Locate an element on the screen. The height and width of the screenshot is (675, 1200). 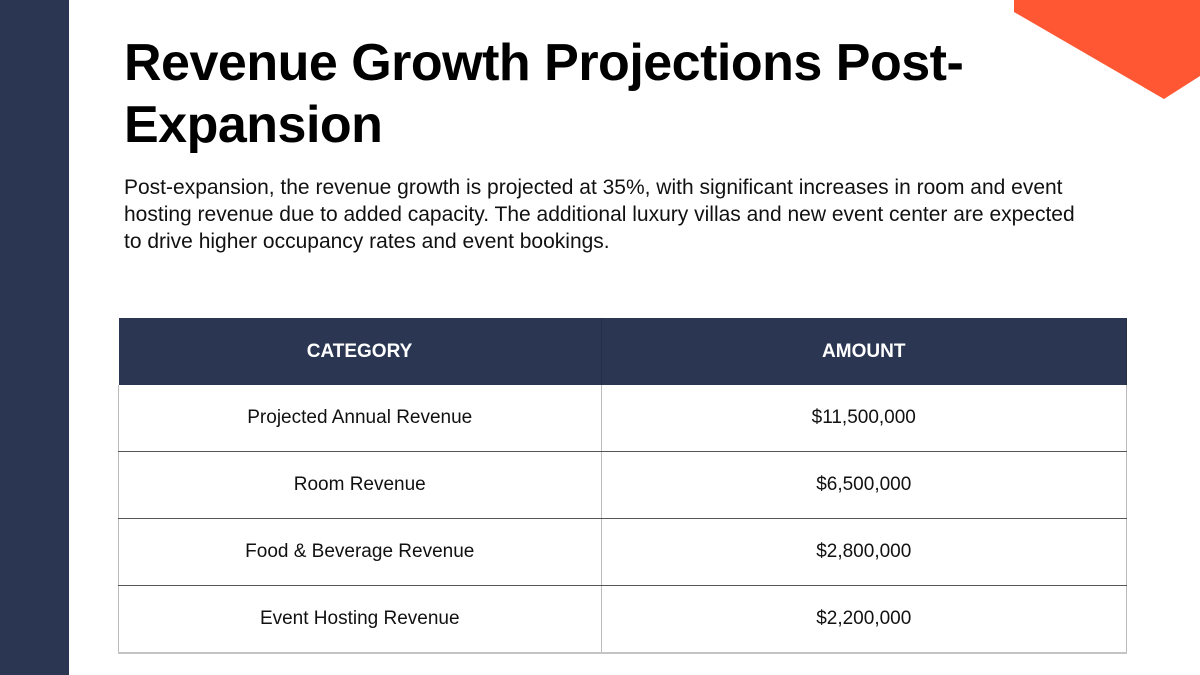
table-row: Room Revenue $6,500,000 is located at coordinates (622, 485).